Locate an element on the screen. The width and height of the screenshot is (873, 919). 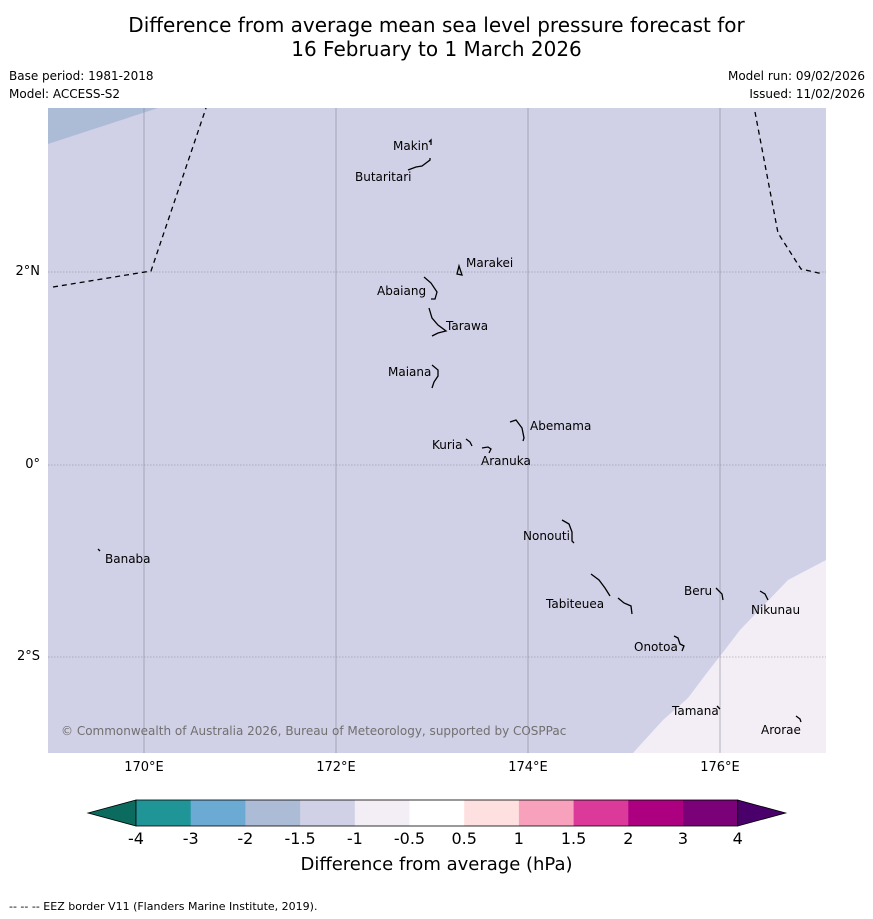
place-label-butaritari: Butaritari is located at coordinates (383, 177).